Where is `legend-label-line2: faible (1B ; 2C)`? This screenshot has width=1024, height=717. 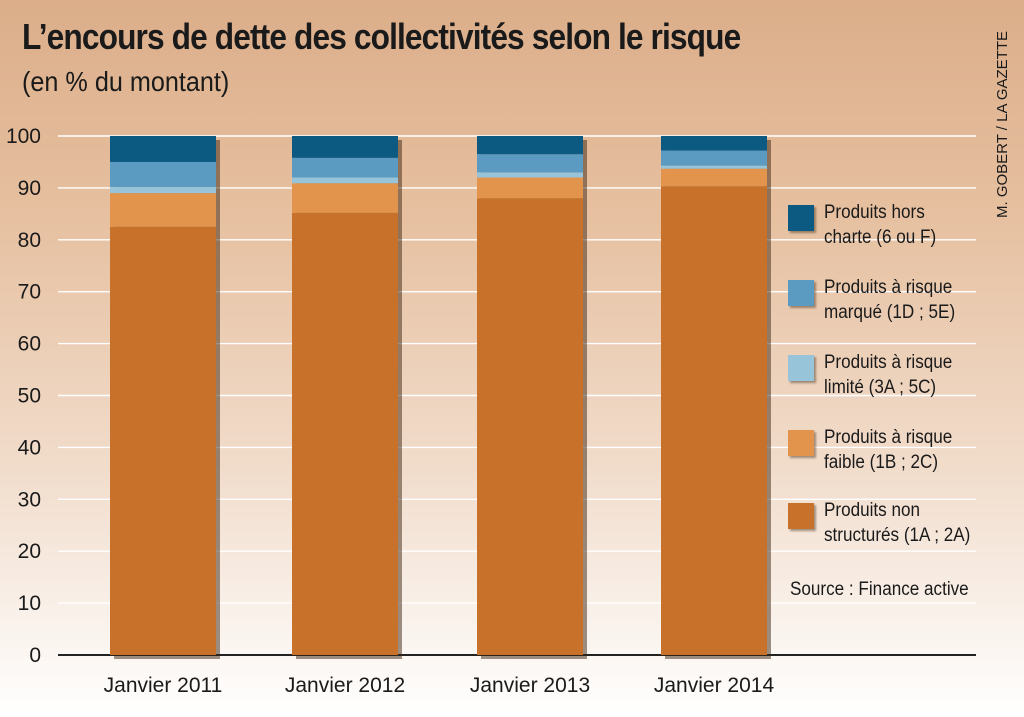
legend-label-line2: faible (1B ; 2C) is located at coordinates (881, 462).